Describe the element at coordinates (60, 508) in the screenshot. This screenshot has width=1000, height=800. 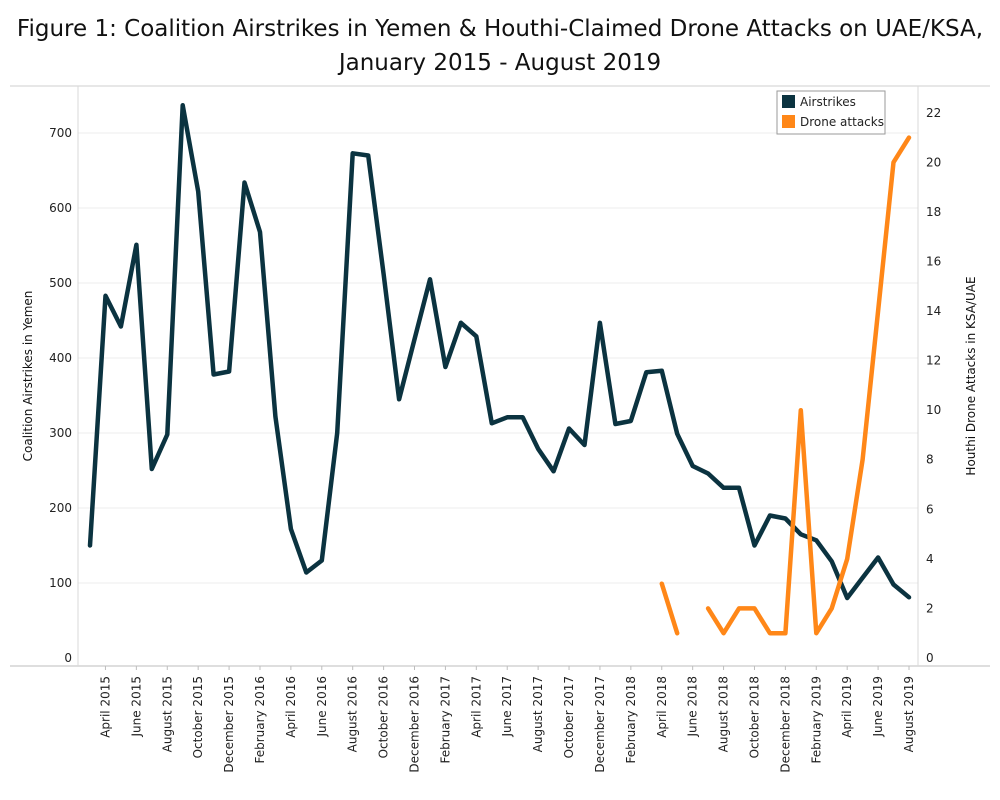
I see `left-tick-label: 200` at that location.